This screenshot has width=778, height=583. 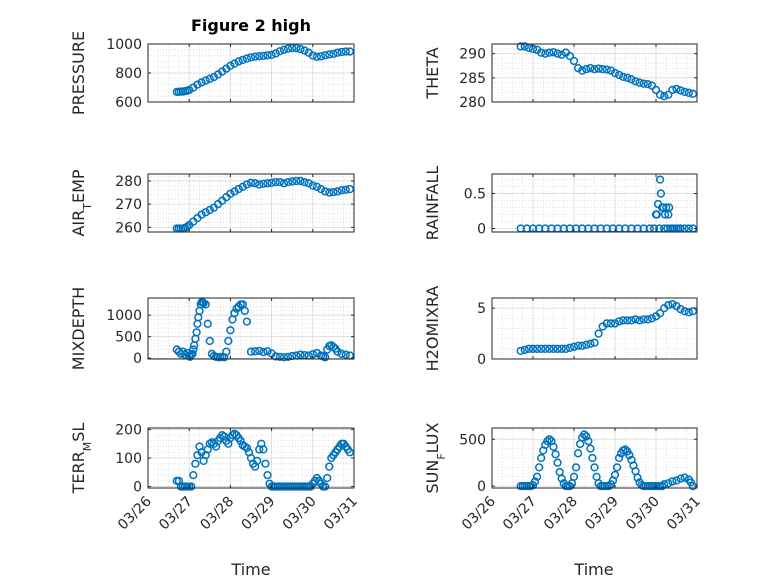 What do you see at coordinates (435, 457) in the screenshot?
I see `subplot-8-ylabel: SUNFLUX` at bounding box center [435, 457].